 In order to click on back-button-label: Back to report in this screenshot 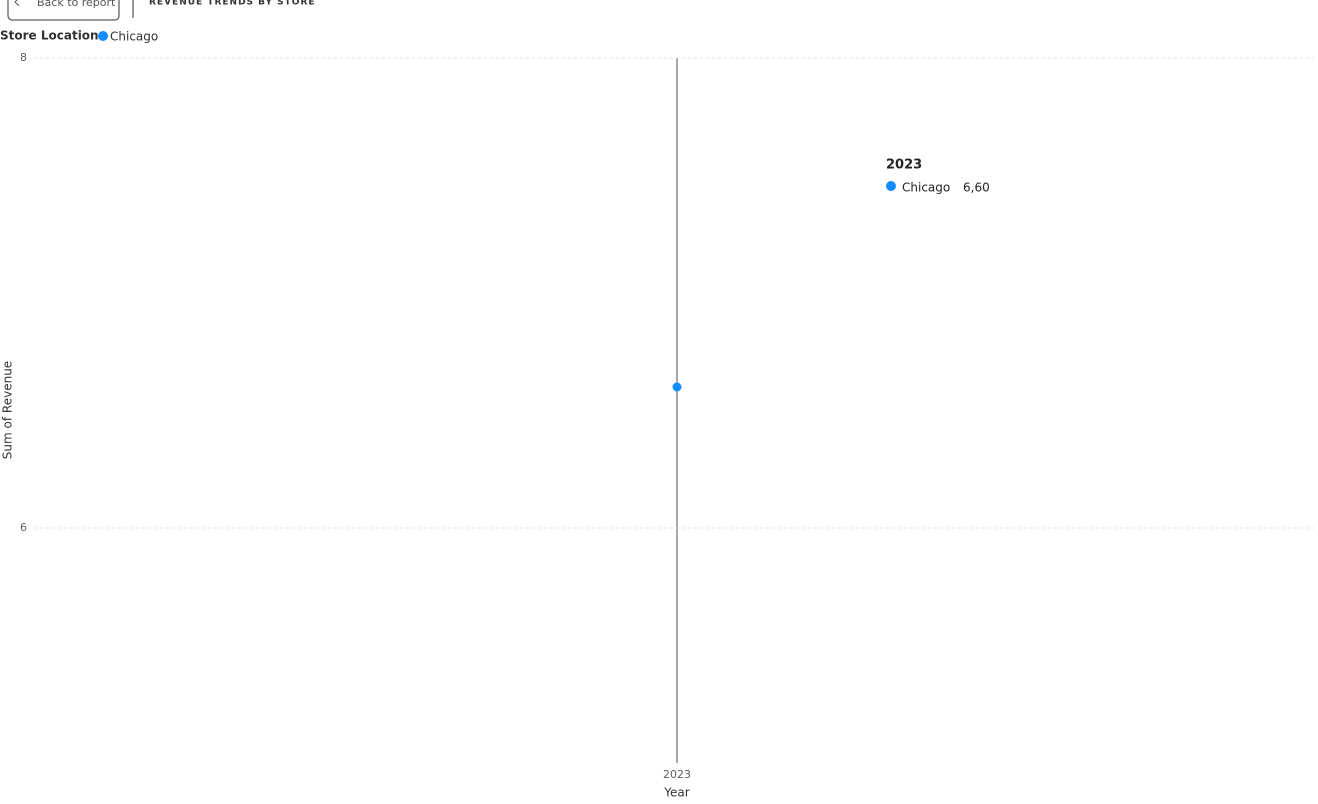, I will do `click(76, 4)`.